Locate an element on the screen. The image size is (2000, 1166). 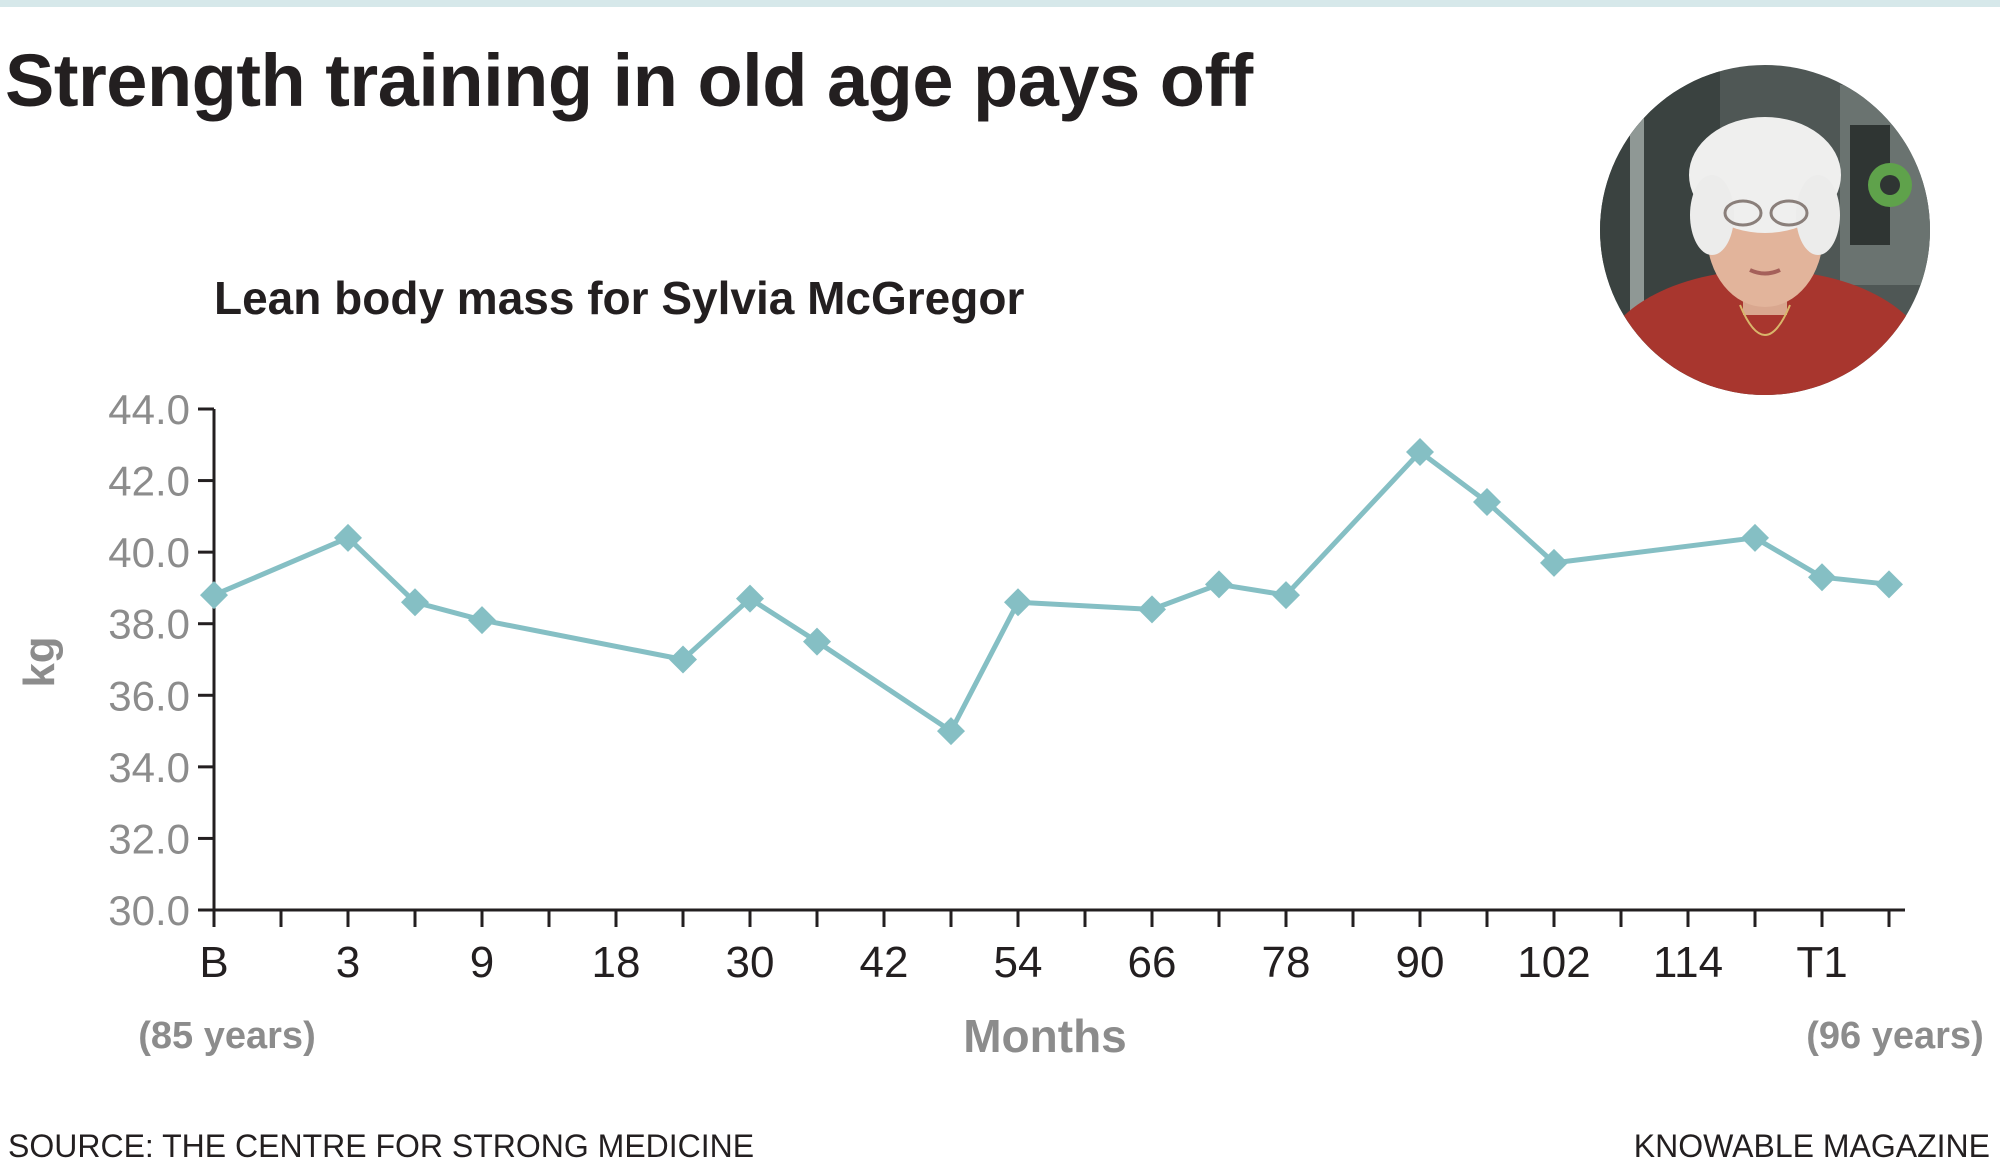
publisher-credit: KNOWABLE MAGAZINE is located at coordinates (1811, 1146).